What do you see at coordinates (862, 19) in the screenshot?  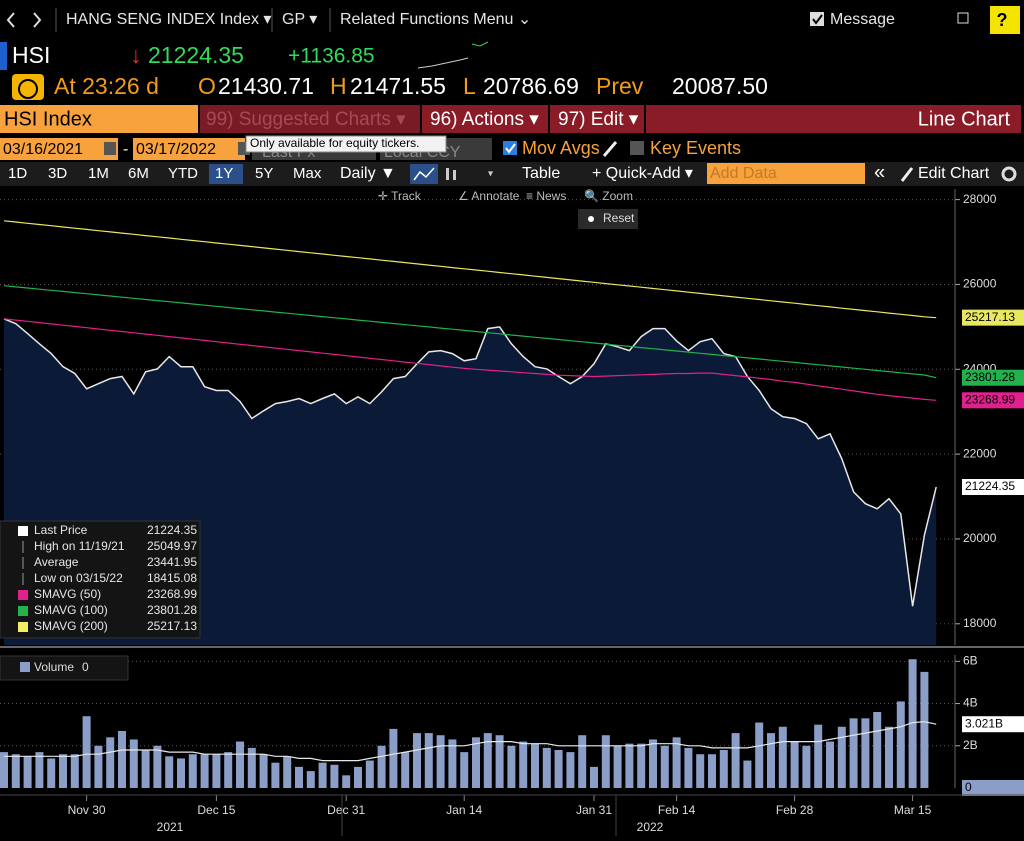 I see `message-button: Message` at bounding box center [862, 19].